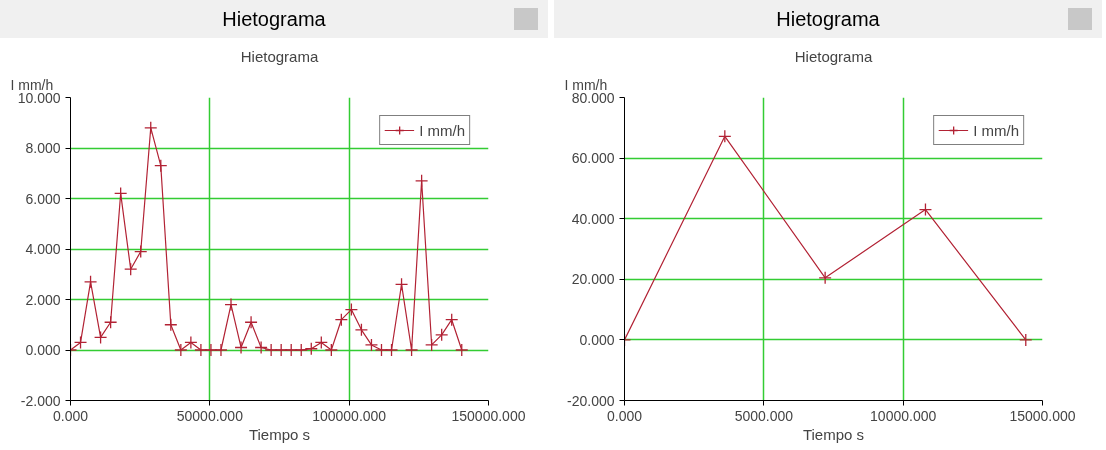 This screenshot has height=450, width=1106. Describe the element at coordinates (43, 249) in the screenshot. I see `y-tick-label: 4.000` at that location.